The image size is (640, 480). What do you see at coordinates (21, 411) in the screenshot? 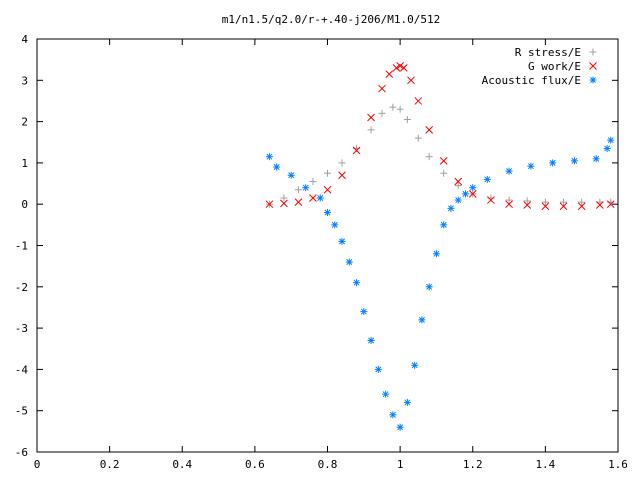
I see `y-tick-label: -5` at bounding box center [21, 411].